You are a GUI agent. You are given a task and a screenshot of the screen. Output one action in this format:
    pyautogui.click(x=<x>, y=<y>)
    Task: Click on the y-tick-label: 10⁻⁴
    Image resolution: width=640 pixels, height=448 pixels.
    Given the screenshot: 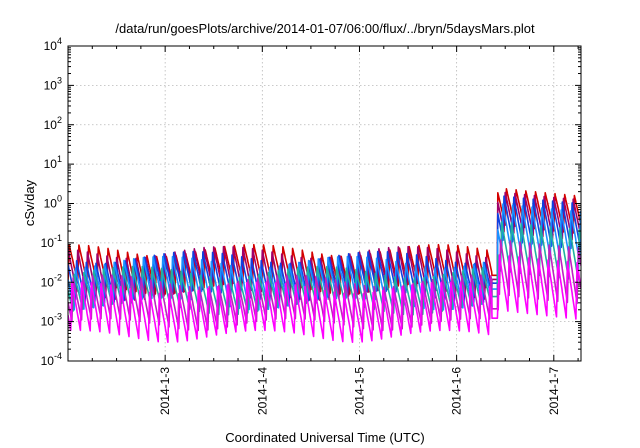 What is the action you would take?
    pyautogui.click(x=51, y=359)
    